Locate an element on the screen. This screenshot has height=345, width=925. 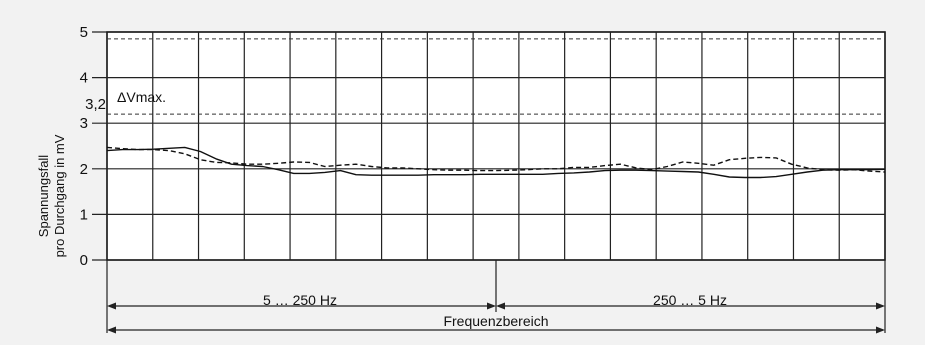
series-line-dashed is located at coordinates (496, 159).